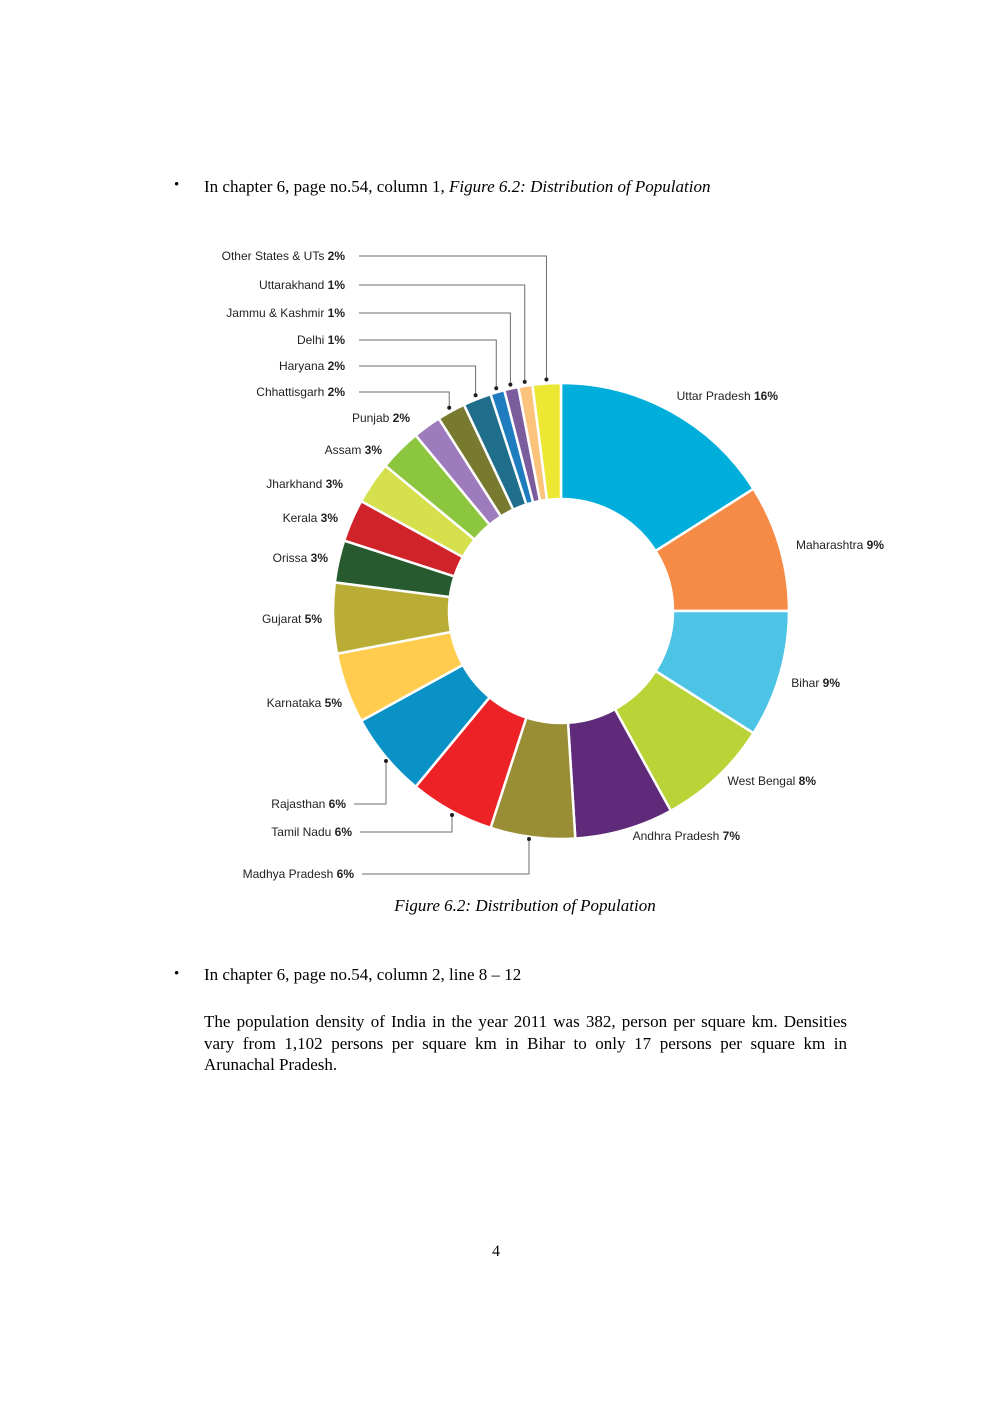 The height and width of the screenshot is (1403, 992). Describe the element at coordinates (311, 832) in the screenshot. I see `label-tamil-nadu: Tamil Nadu 6%` at that location.